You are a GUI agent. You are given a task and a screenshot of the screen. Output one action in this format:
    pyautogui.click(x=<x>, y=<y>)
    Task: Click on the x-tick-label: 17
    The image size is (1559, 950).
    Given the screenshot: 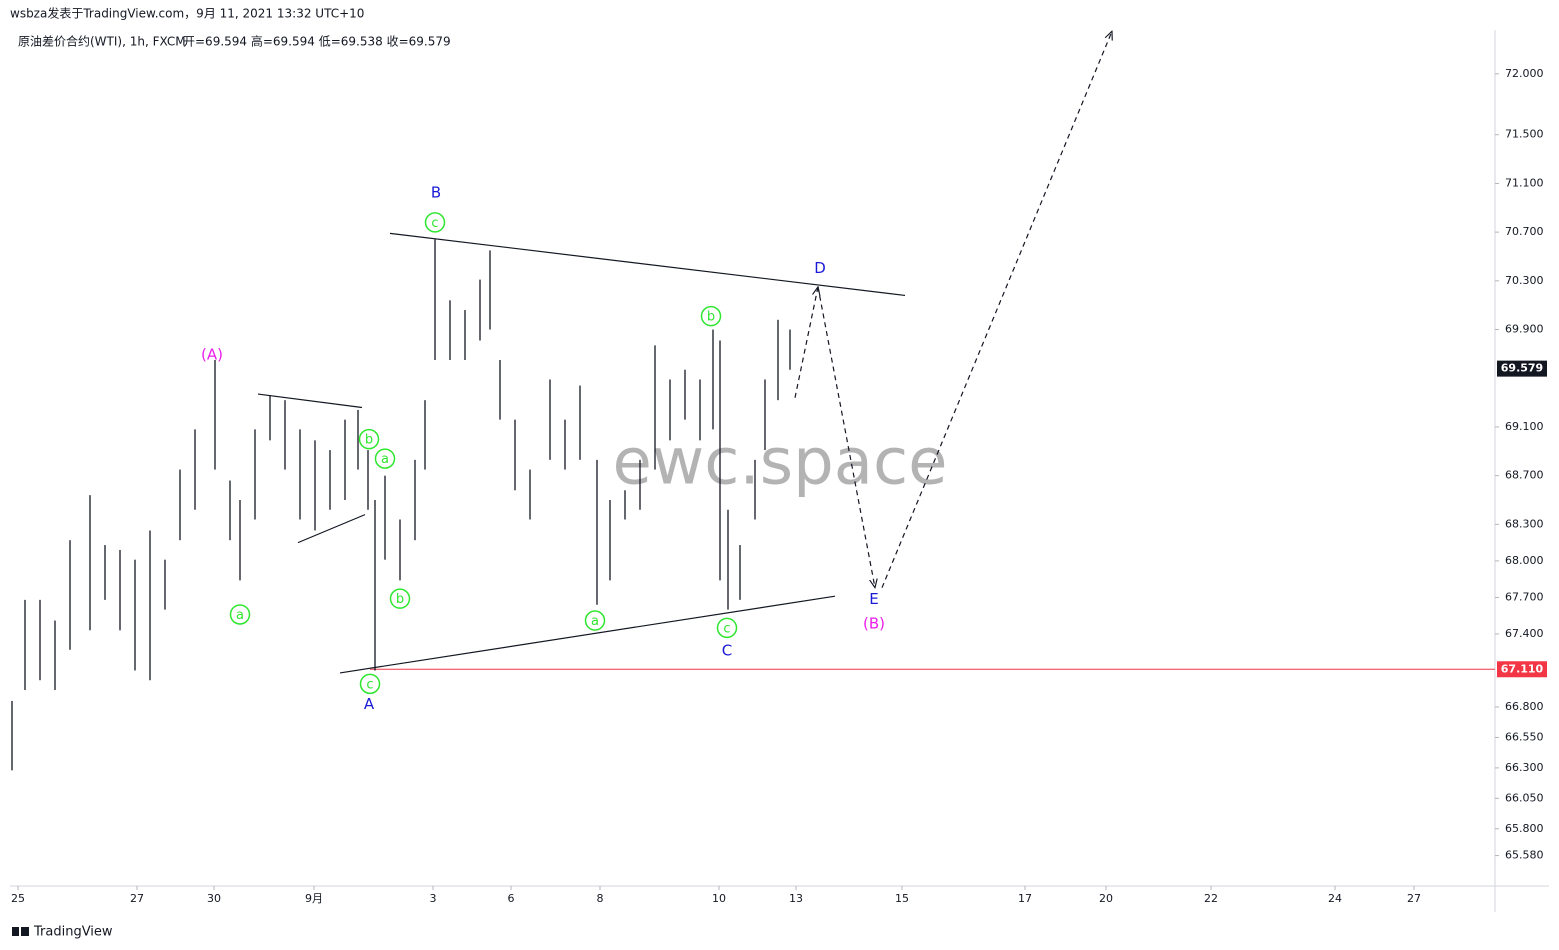 What is the action you would take?
    pyautogui.click(x=1025, y=898)
    